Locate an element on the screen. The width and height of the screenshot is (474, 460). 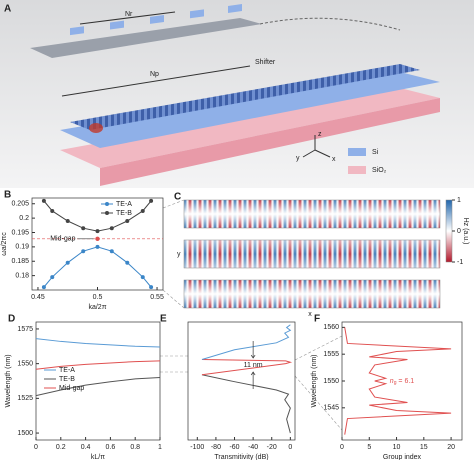
midgap-point is located at coordinates (97, 239).